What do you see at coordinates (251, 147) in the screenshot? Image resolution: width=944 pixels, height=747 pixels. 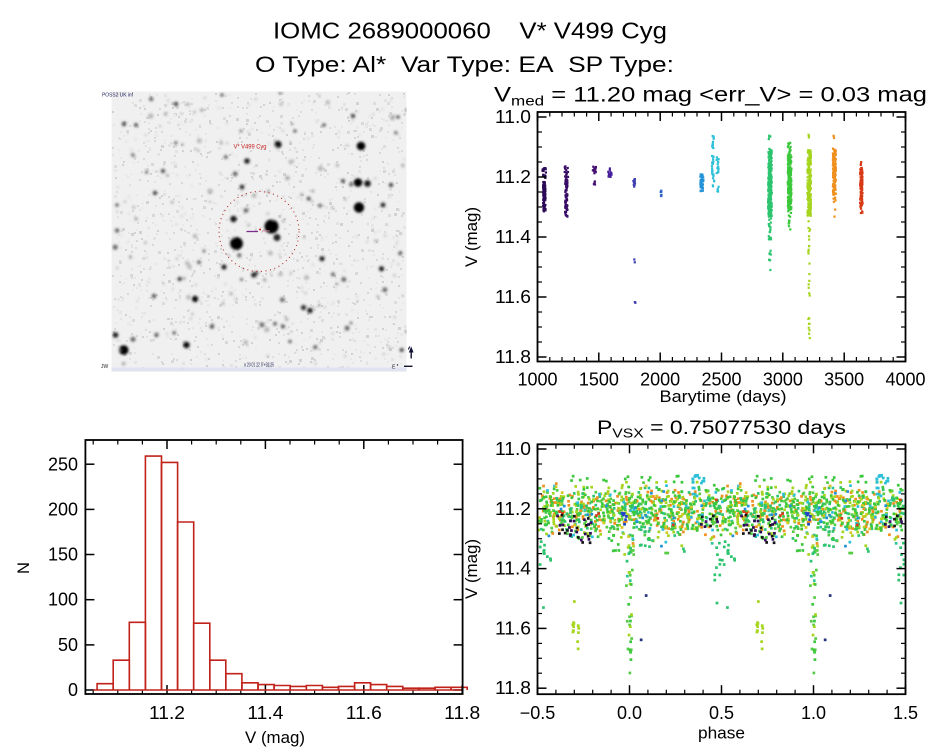 I see `svg-text: V* V499 Cyg` at bounding box center [251, 147].